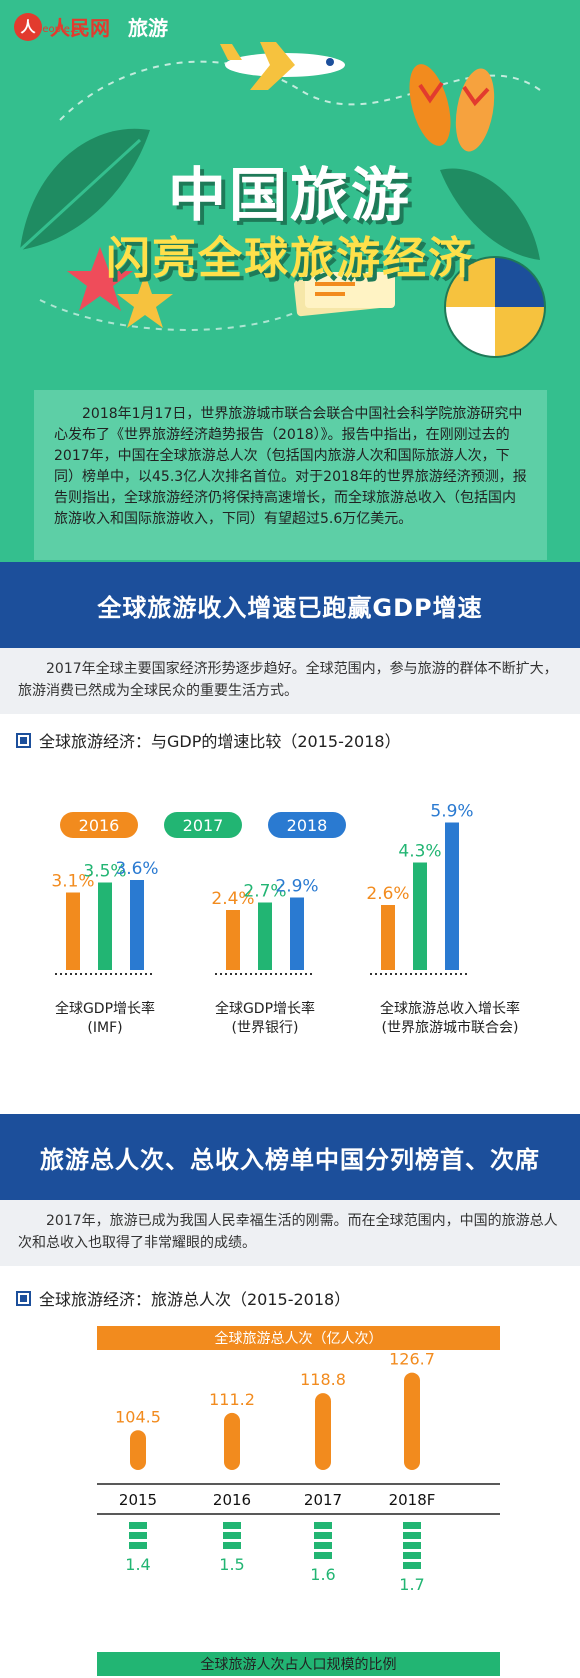 The height and width of the screenshot is (1678, 580). I want to click on bar-value-label: 2.4%, so click(232, 899).